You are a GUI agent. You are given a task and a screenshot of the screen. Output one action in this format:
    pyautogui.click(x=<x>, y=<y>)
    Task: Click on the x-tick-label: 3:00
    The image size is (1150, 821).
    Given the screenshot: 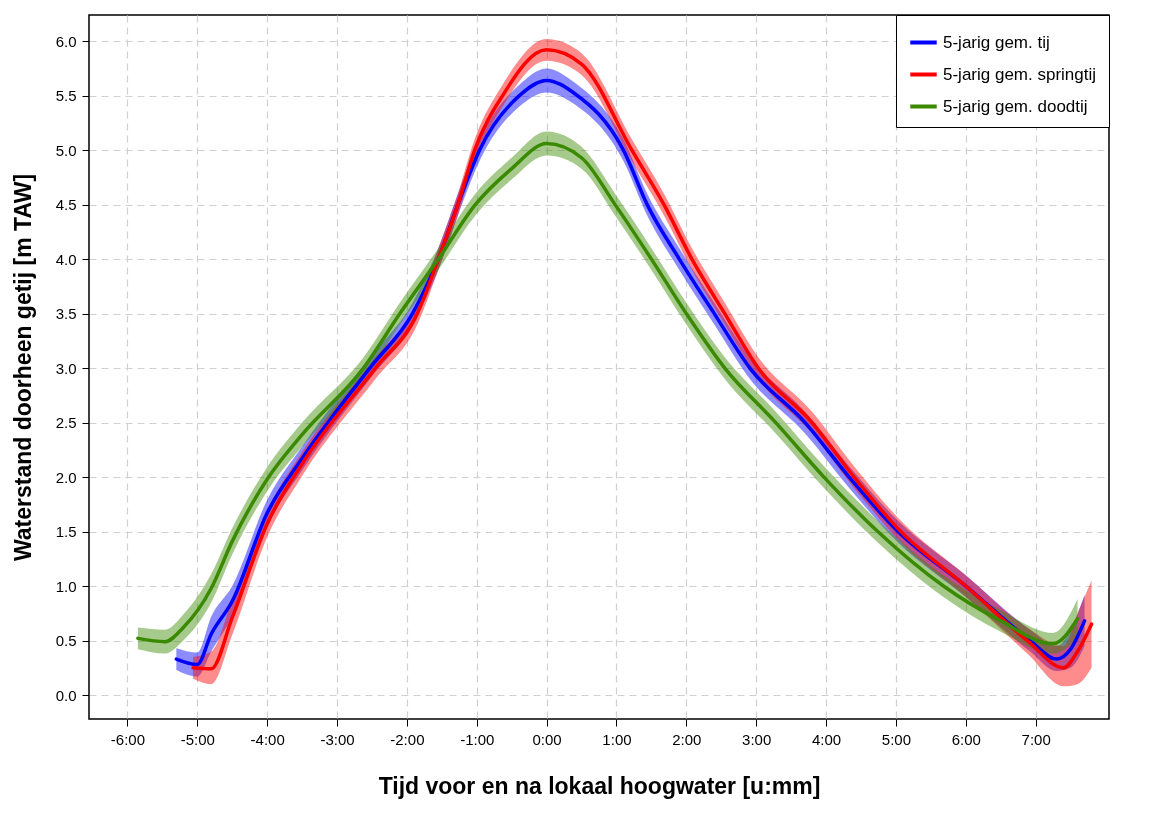 What is the action you would take?
    pyautogui.click(x=757, y=739)
    